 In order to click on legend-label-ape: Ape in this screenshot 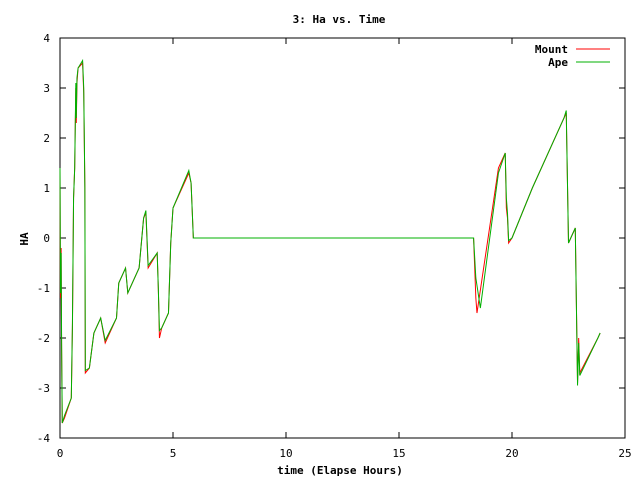, I will do `click(558, 62)`.